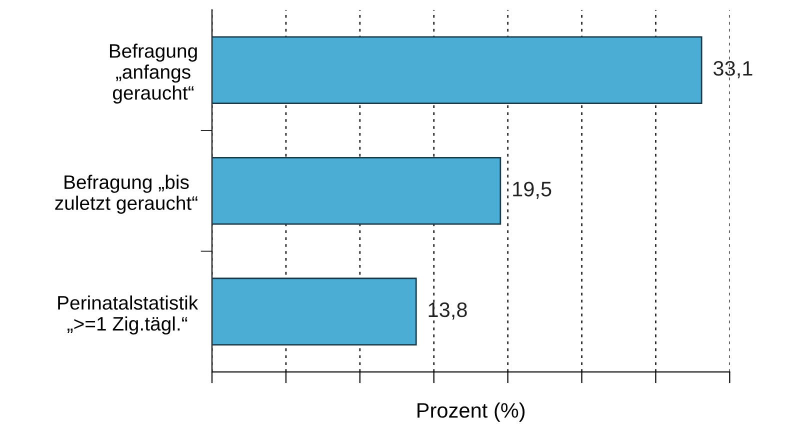 This screenshot has width=794, height=427. Describe the element at coordinates (532, 190) in the screenshot. I see `data-label: 19,5` at that location.